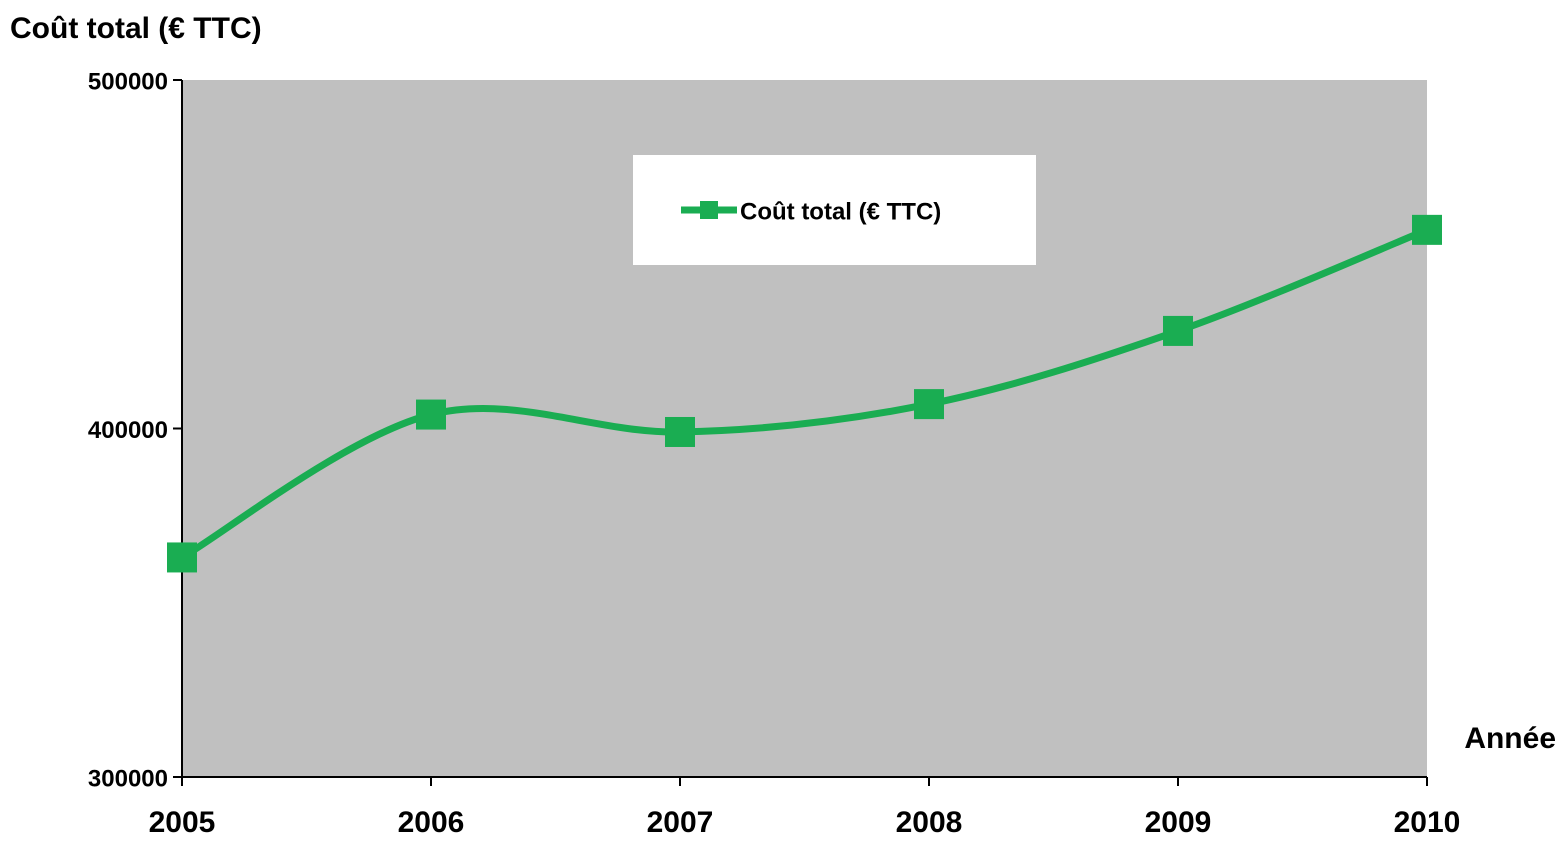 The image size is (1566, 843). I want to click on x-tick-label: 2007, so click(680, 822).